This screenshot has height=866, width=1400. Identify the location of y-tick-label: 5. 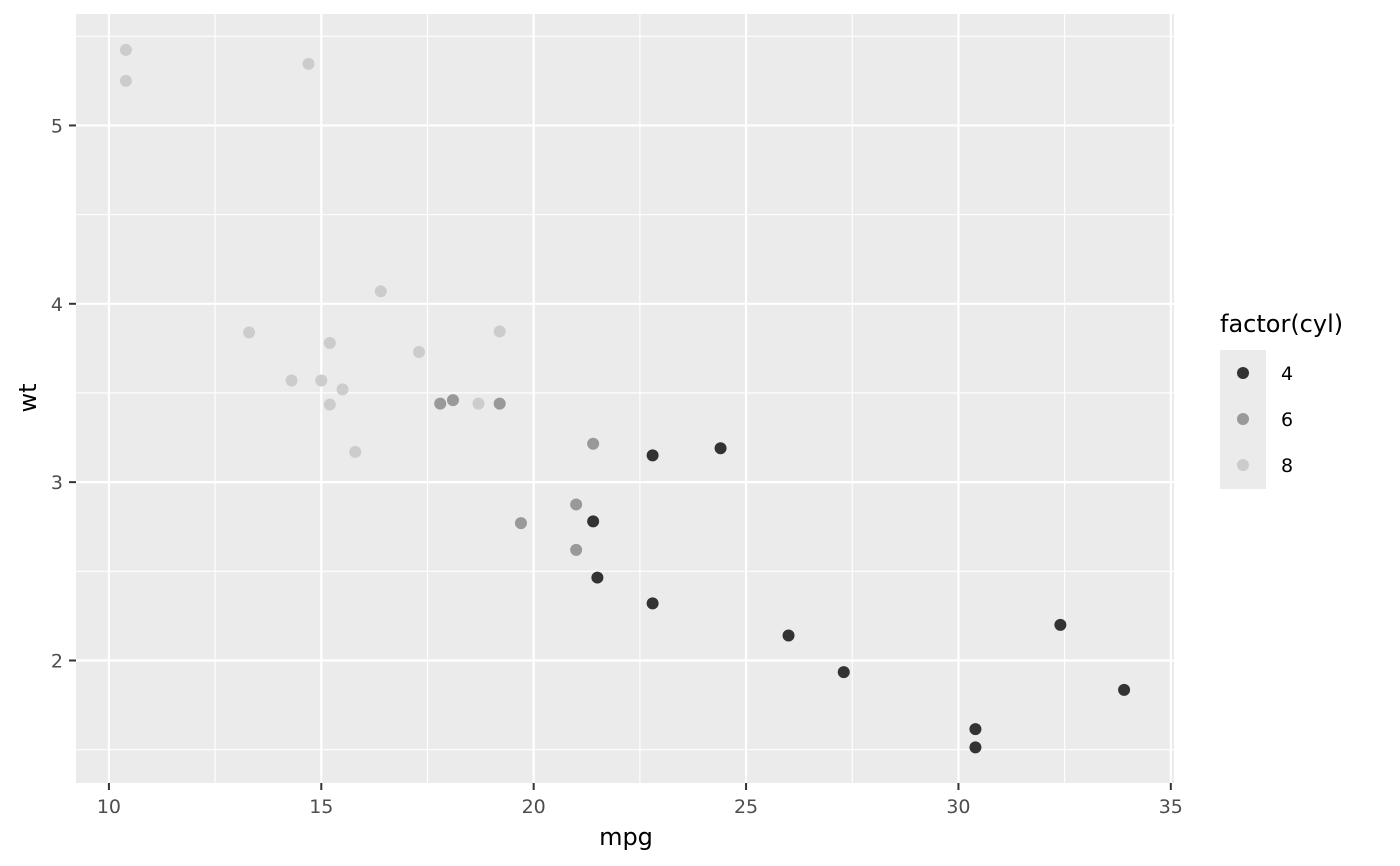
(57, 126).